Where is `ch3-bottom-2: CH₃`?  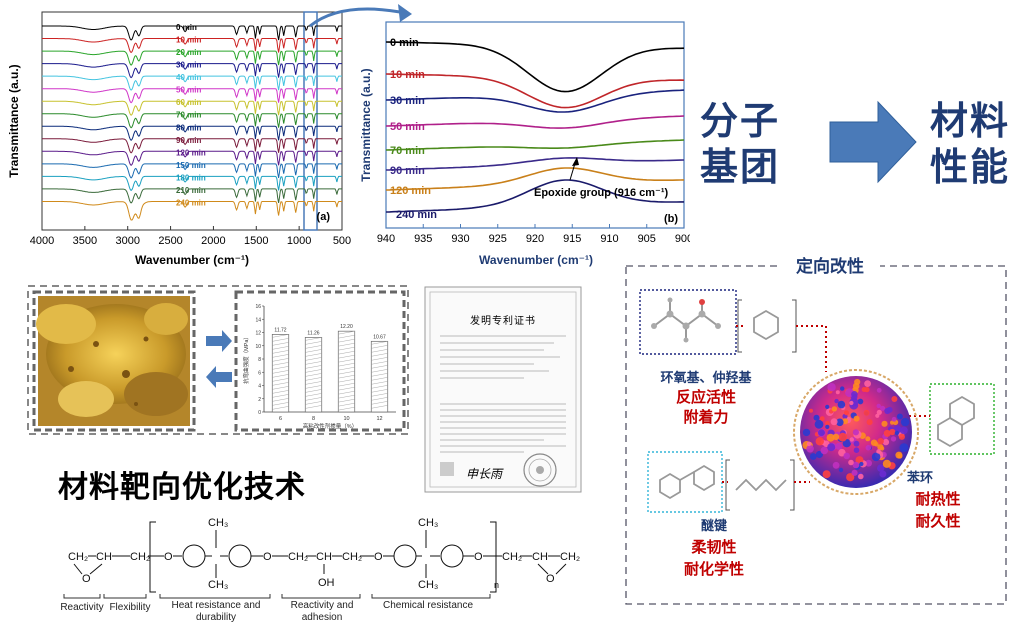 ch3-bottom-2: CH₃ is located at coordinates (428, 585).